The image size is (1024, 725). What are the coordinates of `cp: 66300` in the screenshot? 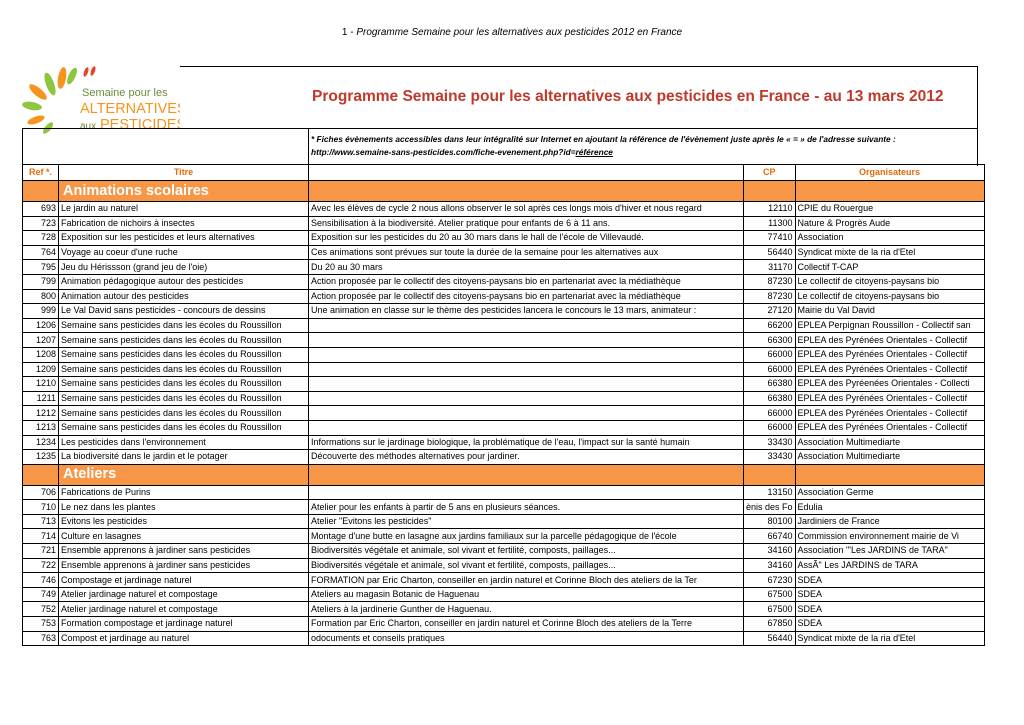 It's located at (769, 340).